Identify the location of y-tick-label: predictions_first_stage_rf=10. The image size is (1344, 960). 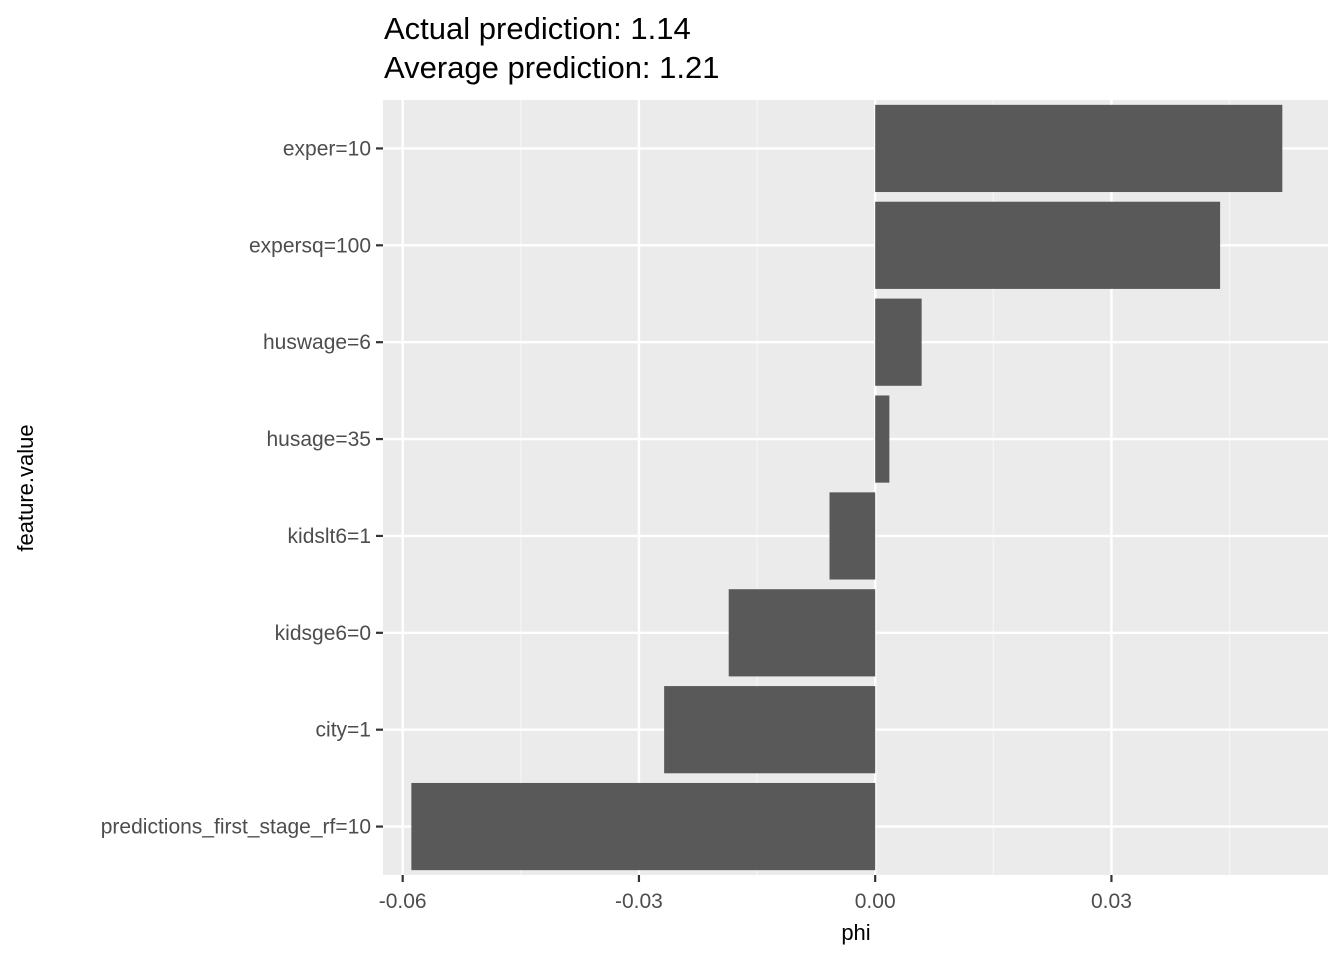
(236, 827).